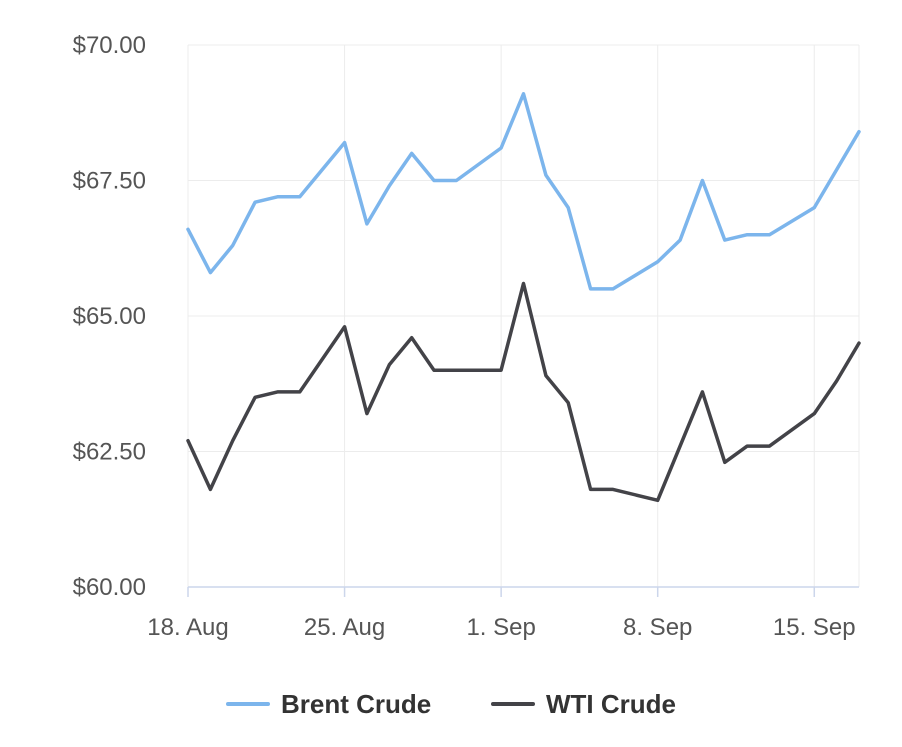 The image size is (902, 747). I want to click on legend-item: Brent Crude, so click(328, 704).